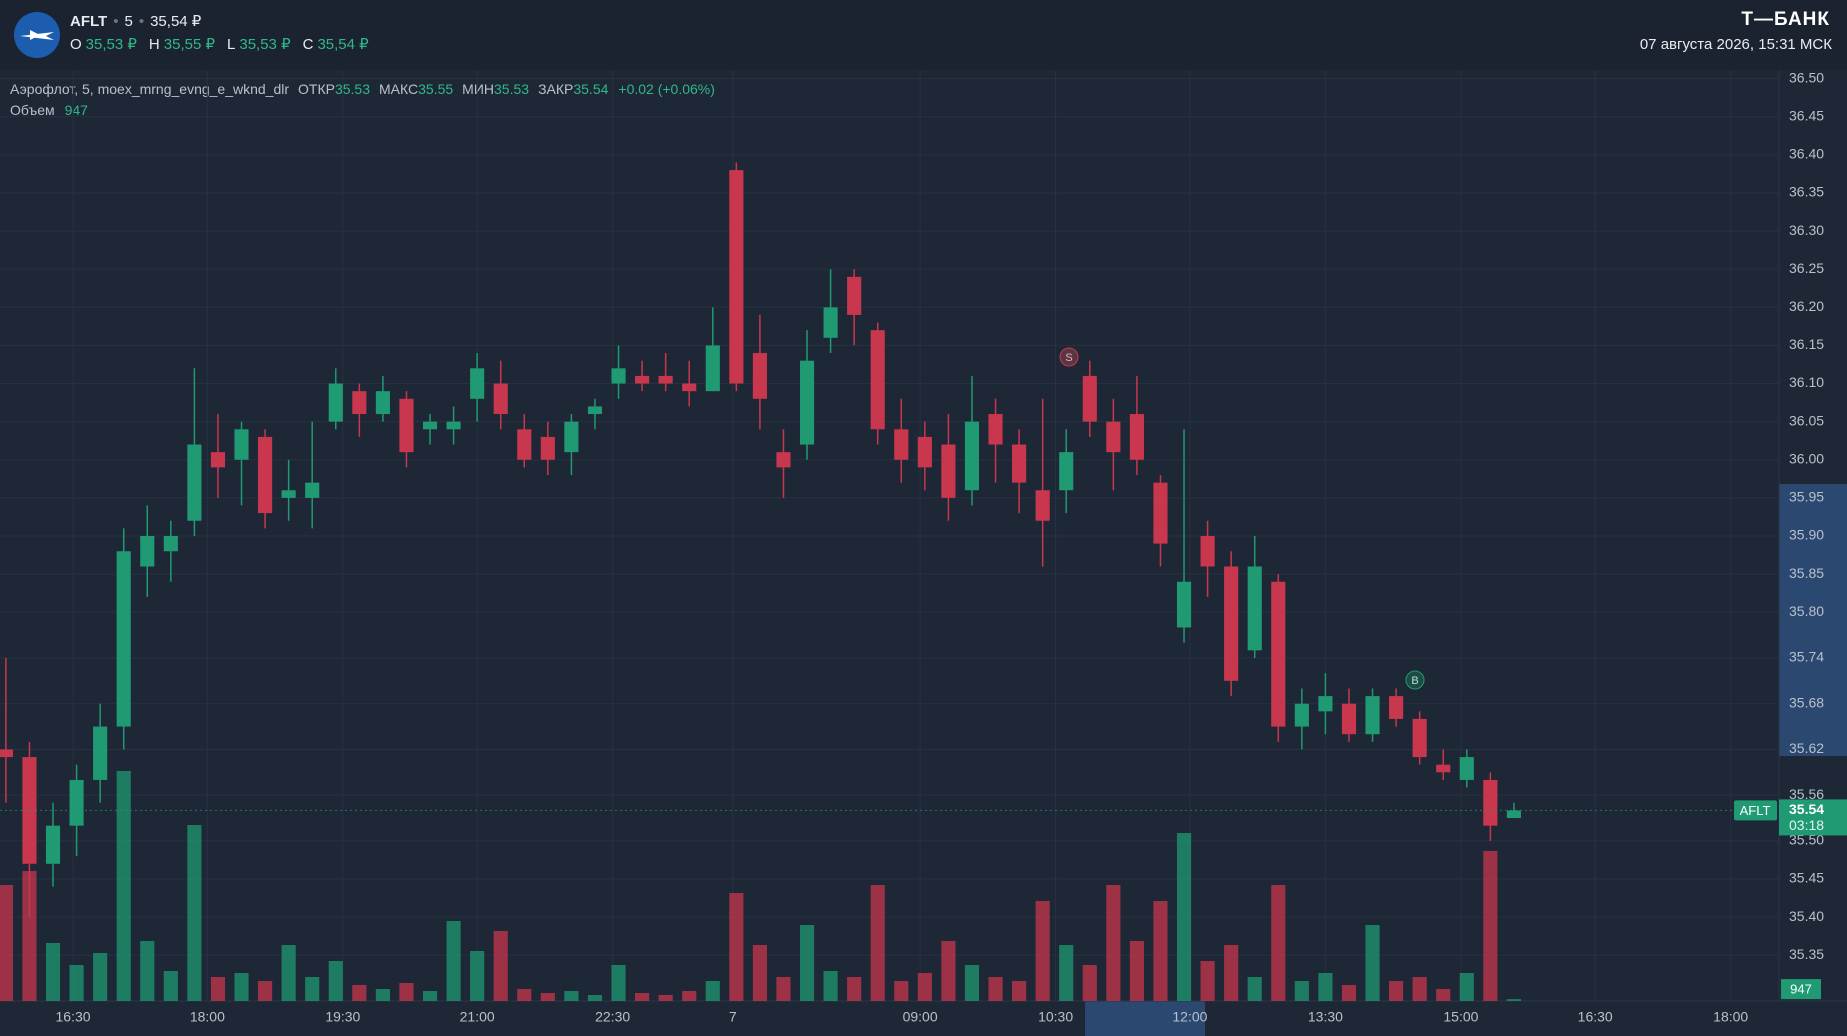 The width and height of the screenshot is (1847, 1036). What do you see at coordinates (1755, 810) in the screenshot?
I see `symbol-tag-label: AFLT` at bounding box center [1755, 810].